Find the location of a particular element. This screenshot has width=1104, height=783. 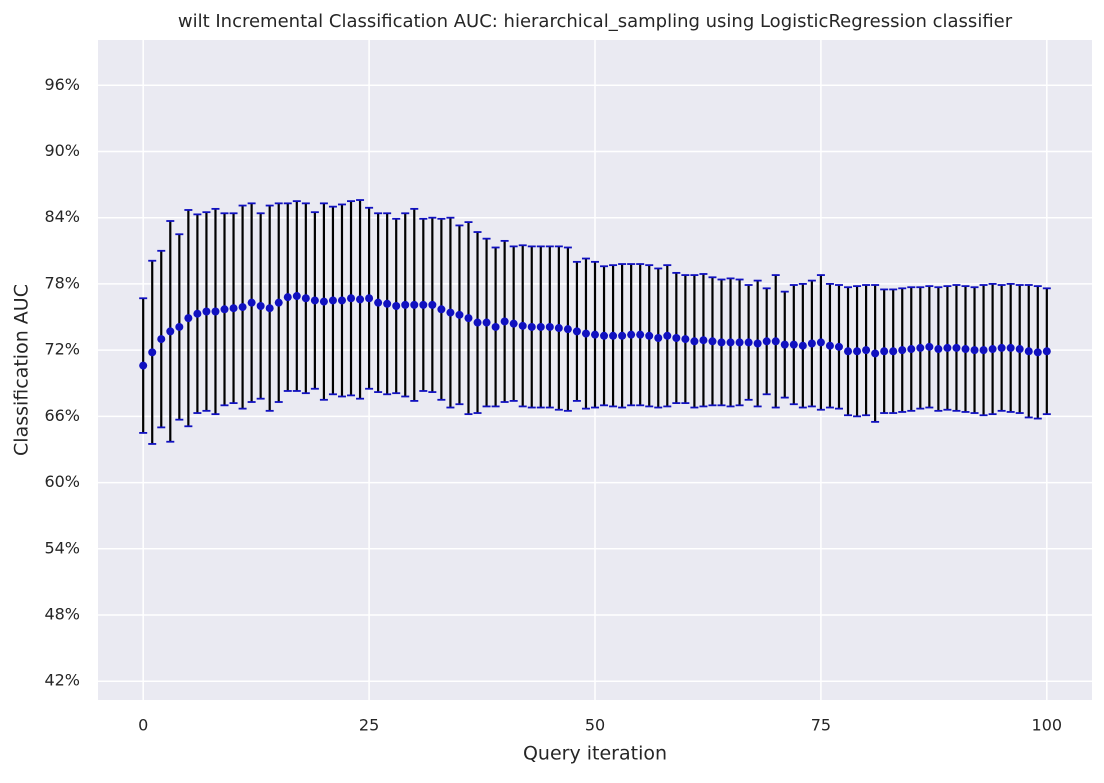

x-axis-label: Query iteration is located at coordinates (595, 754).